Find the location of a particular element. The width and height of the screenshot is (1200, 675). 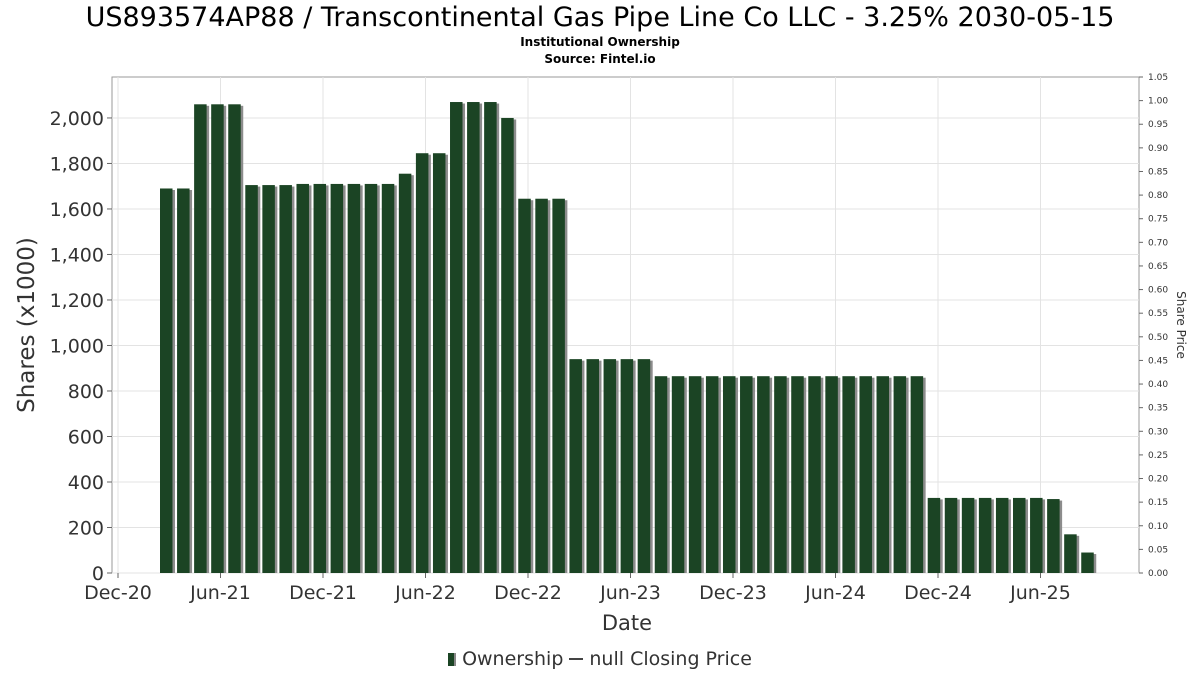

y-tick-label: 1,600 is located at coordinates (77, 210).